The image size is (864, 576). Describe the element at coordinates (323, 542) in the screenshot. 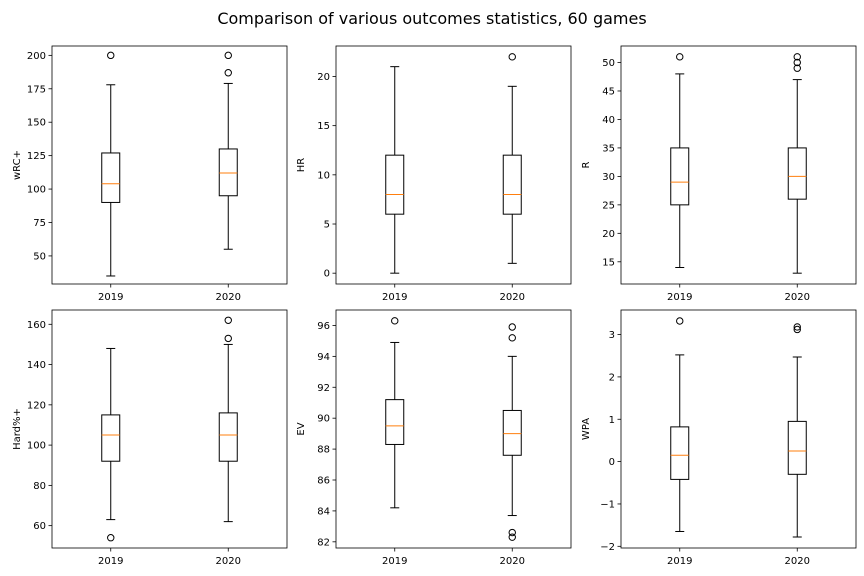

I see `y-tick-label: 82` at that location.